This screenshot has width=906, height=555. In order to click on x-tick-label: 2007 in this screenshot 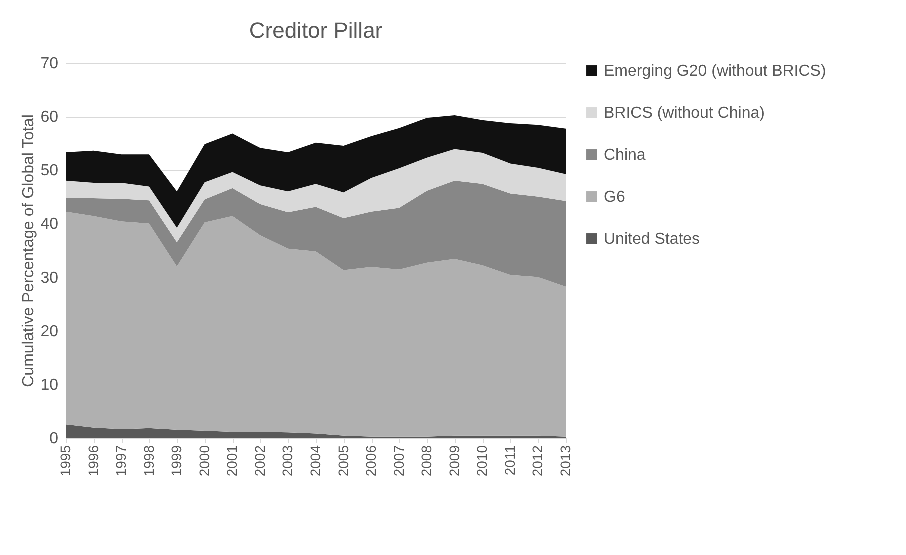, I will do `click(398, 461)`.